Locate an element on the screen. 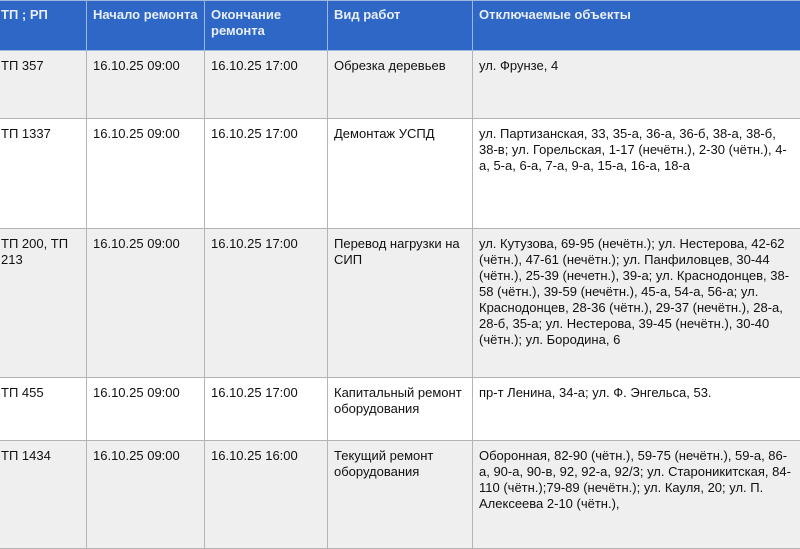 The width and height of the screenshot is (800, 549). cell-objects: ул. Фрунзе, 4 is located at coordinates (636, 85).